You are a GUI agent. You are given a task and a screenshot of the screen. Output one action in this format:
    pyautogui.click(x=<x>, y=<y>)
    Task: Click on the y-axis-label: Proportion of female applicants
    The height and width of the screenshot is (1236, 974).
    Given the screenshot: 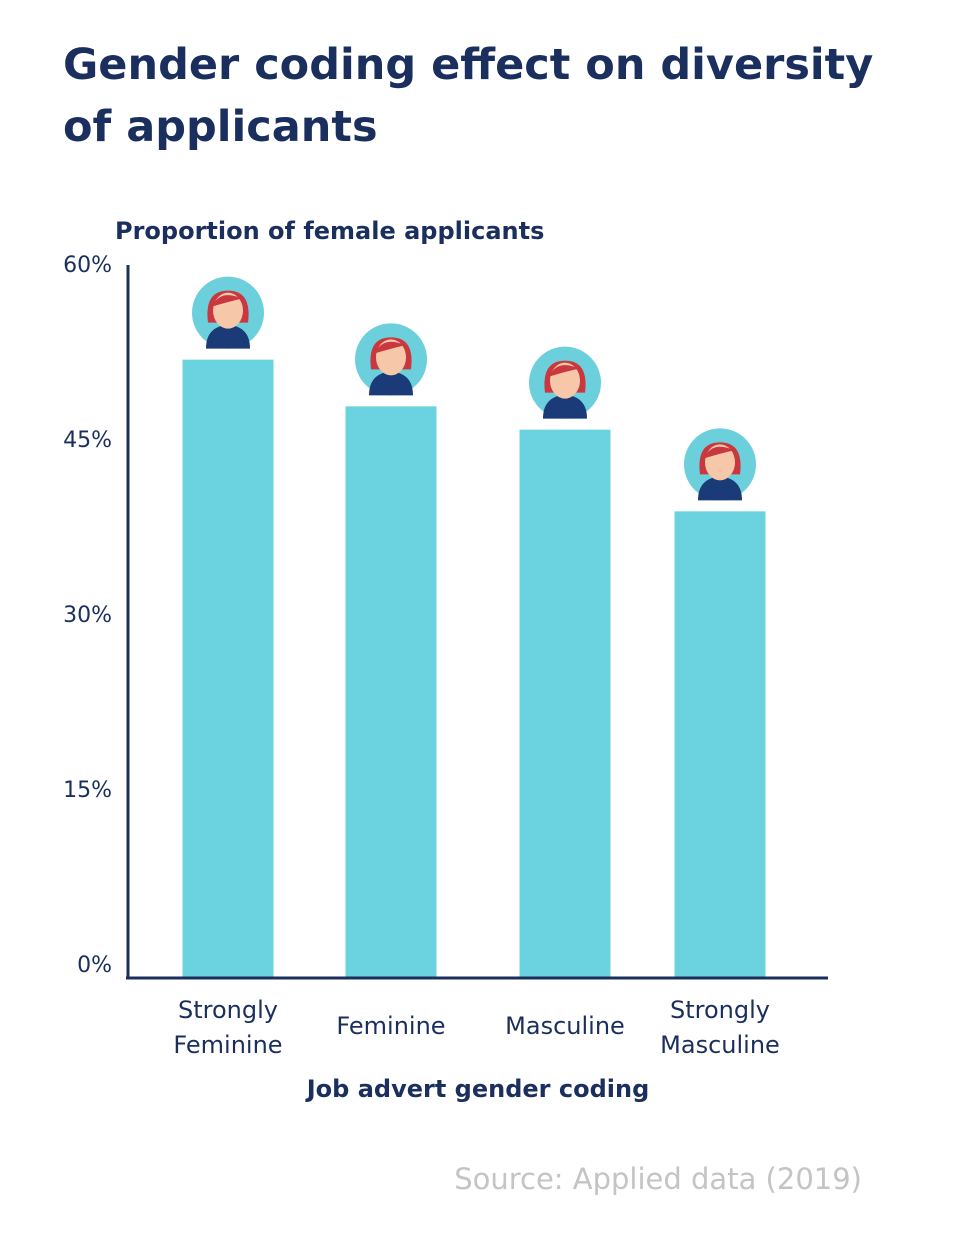 What is the action you would take?
    pyautogui.click(x=329, y=231)
    